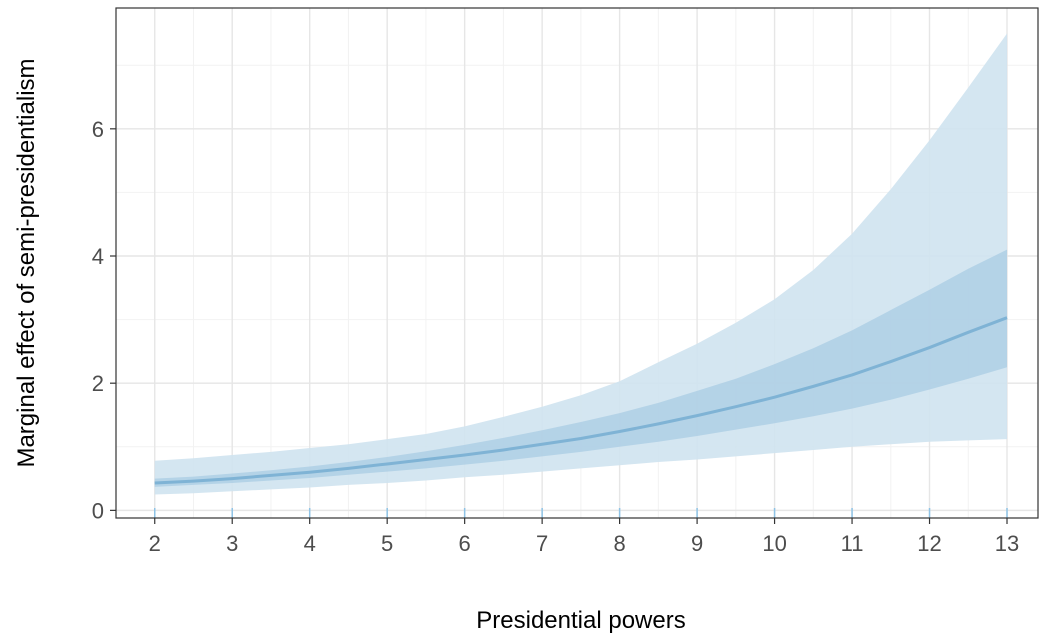  What do you see at coordinates (929, 543) in the screenshot?
I see `x-tick-label: 12` at bounding box center [929, 543].